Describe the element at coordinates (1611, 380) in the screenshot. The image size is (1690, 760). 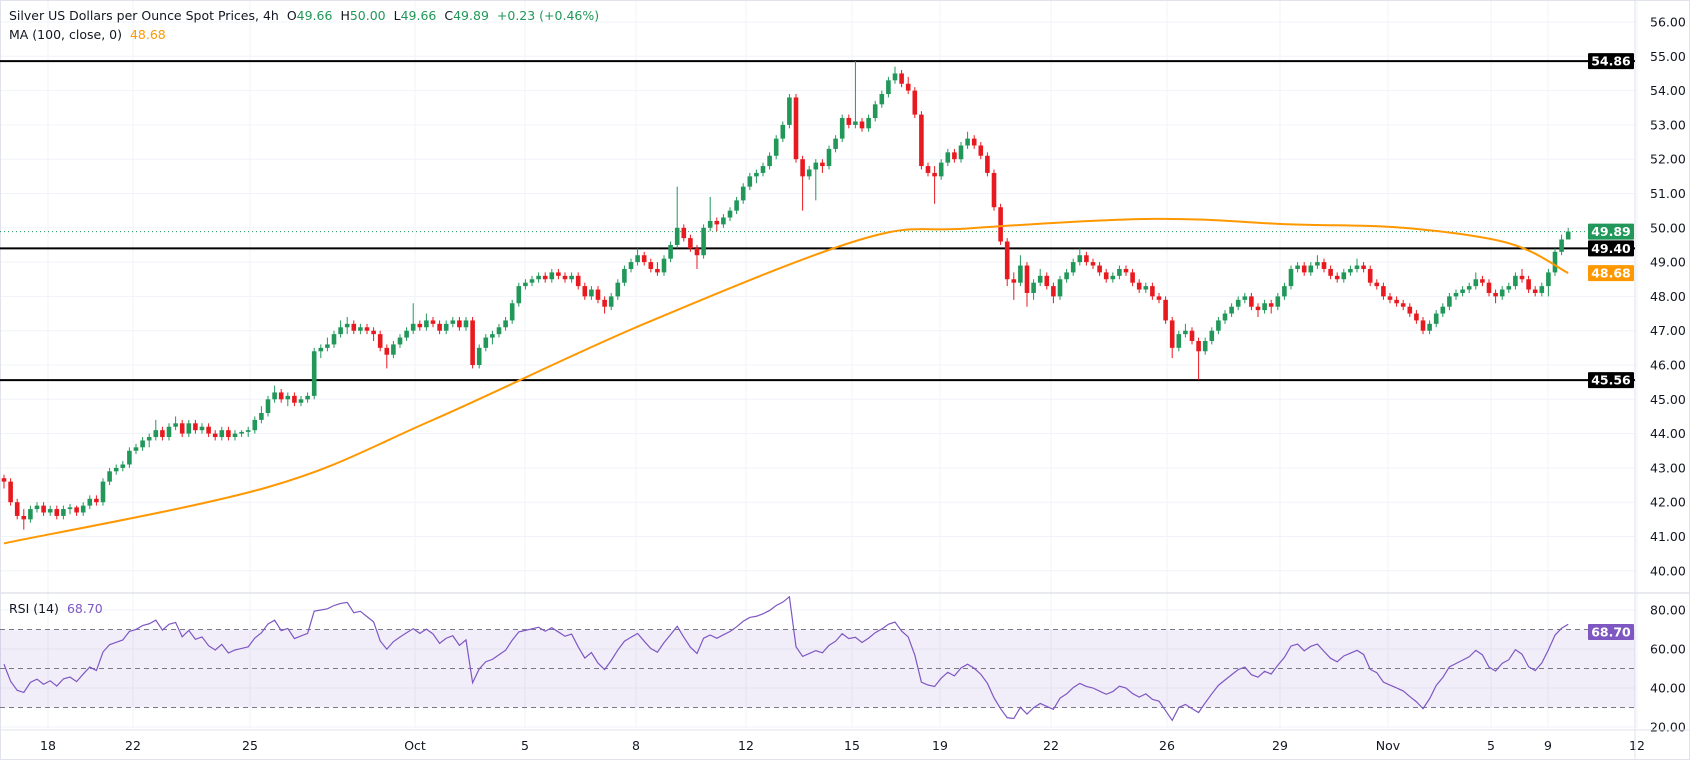
I see `level-price-badge: 45.56` at that location.